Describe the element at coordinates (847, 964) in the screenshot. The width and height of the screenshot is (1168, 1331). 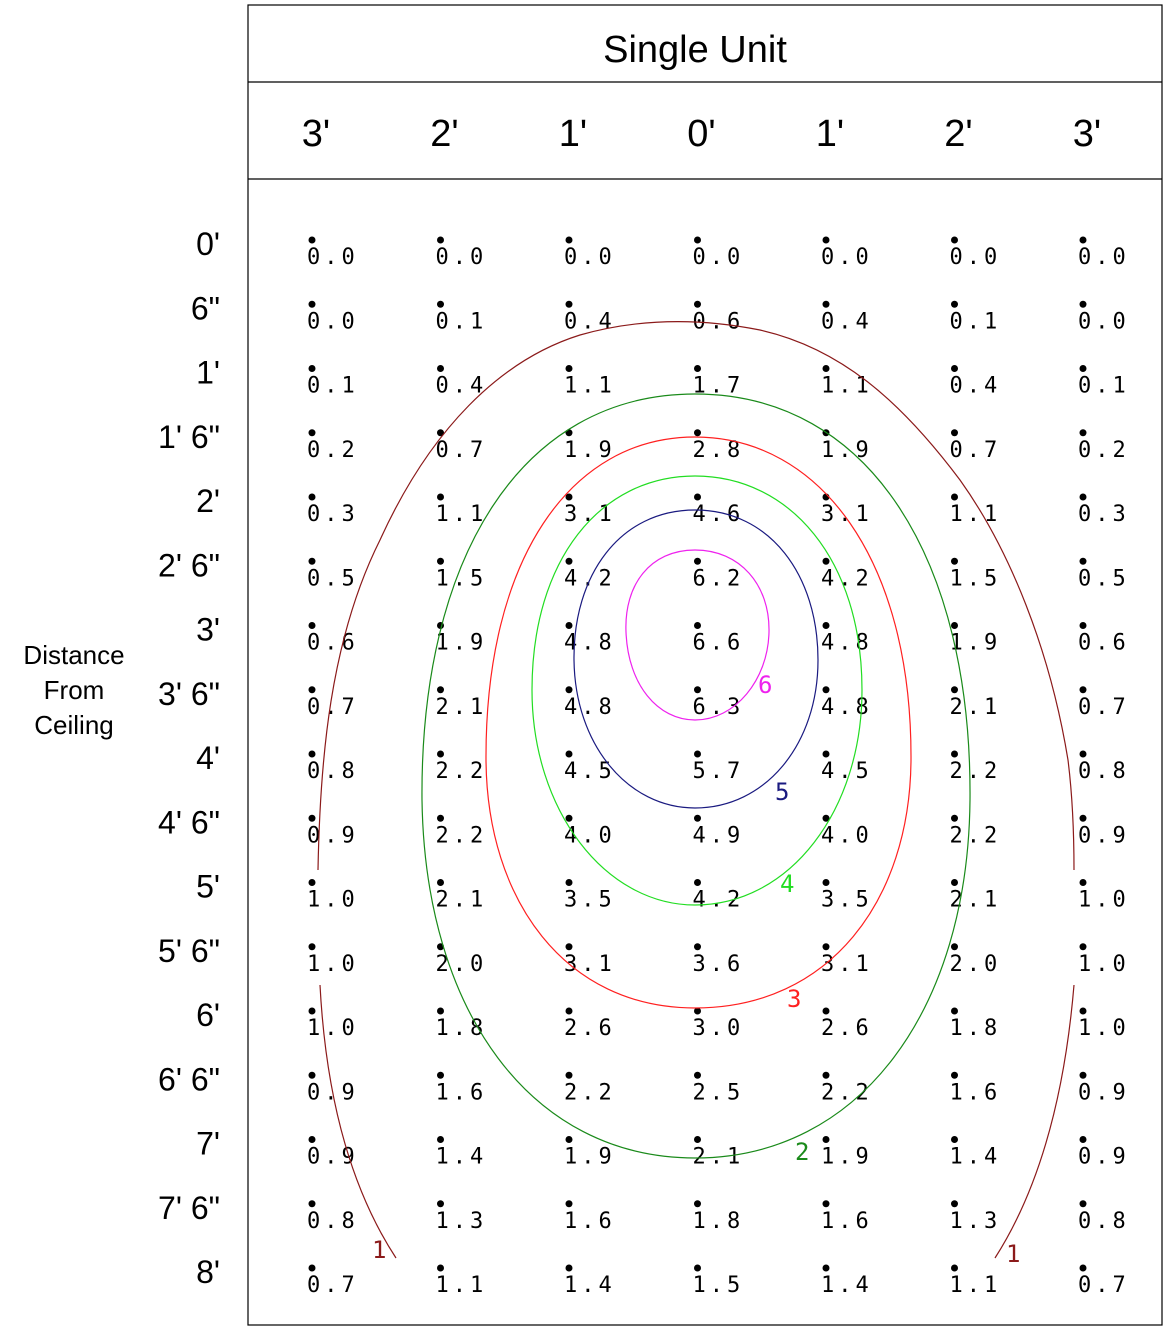
I see `data-value-label: 3.1` at that location.